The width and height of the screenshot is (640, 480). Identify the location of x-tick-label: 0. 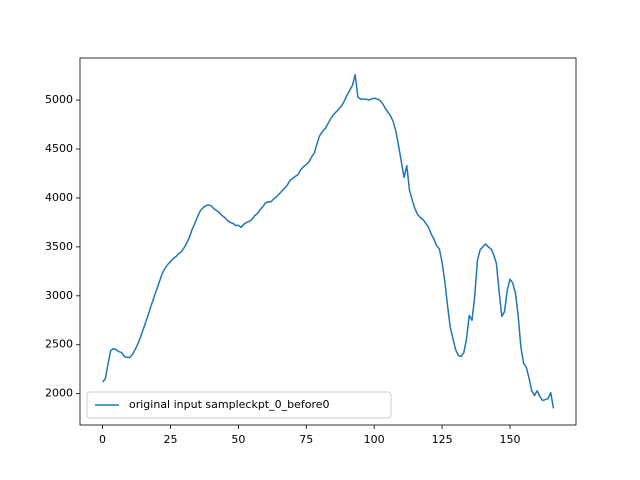
(102, 439).